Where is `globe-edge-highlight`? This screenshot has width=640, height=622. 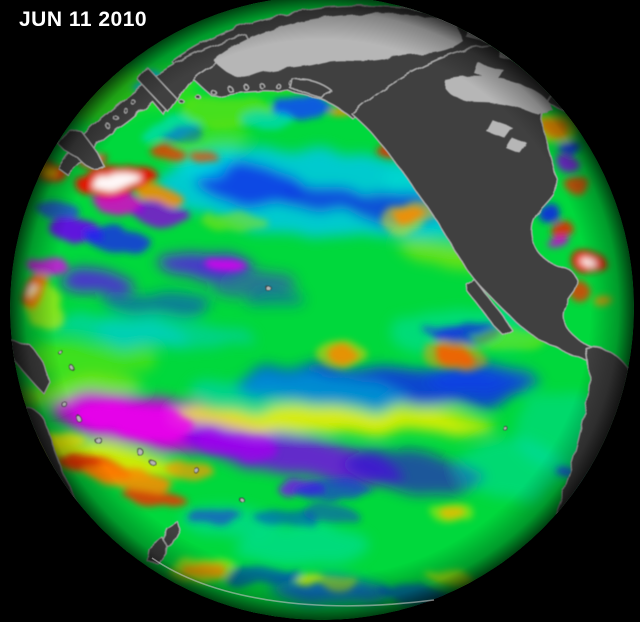 globe-edge-highlight is located at coordinates (293, 582).